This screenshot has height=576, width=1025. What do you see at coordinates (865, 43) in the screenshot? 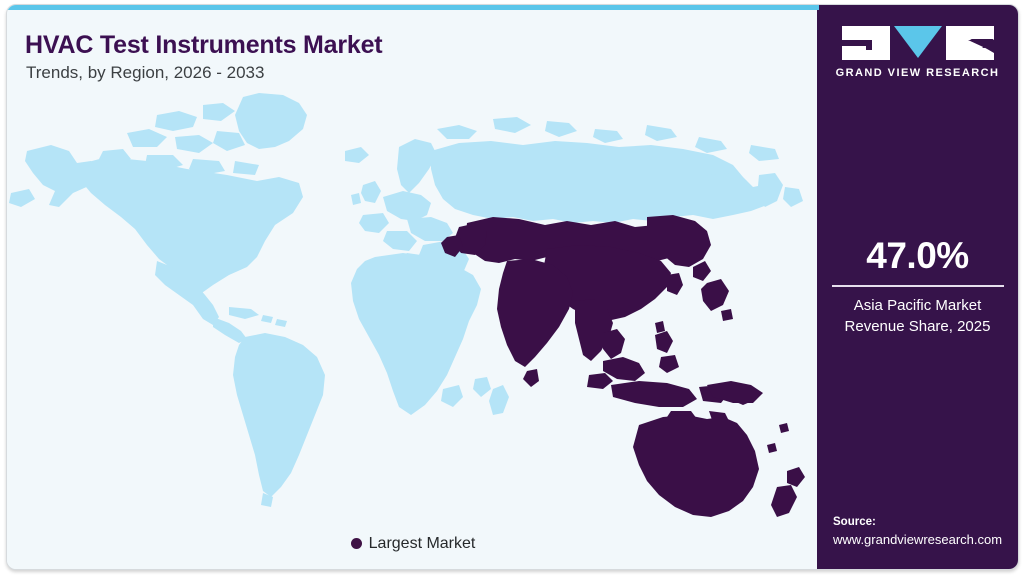
I see `gvr-letter-g-icon` at bounding box center [865, 43].